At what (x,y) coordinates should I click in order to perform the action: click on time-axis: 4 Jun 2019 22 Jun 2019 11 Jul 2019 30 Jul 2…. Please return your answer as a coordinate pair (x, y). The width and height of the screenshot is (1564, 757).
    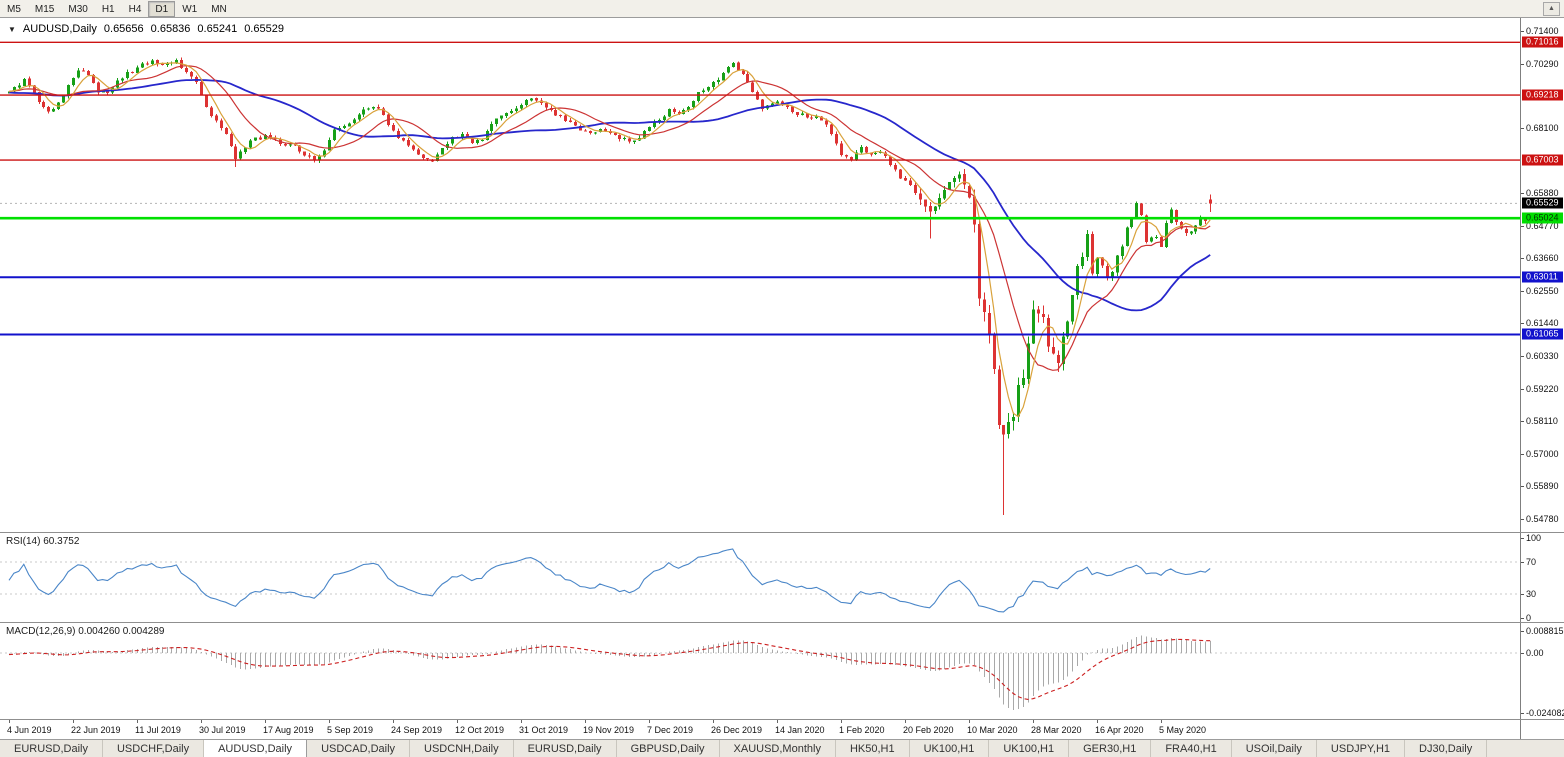
    Looking at the image, I should click on (782, 729).